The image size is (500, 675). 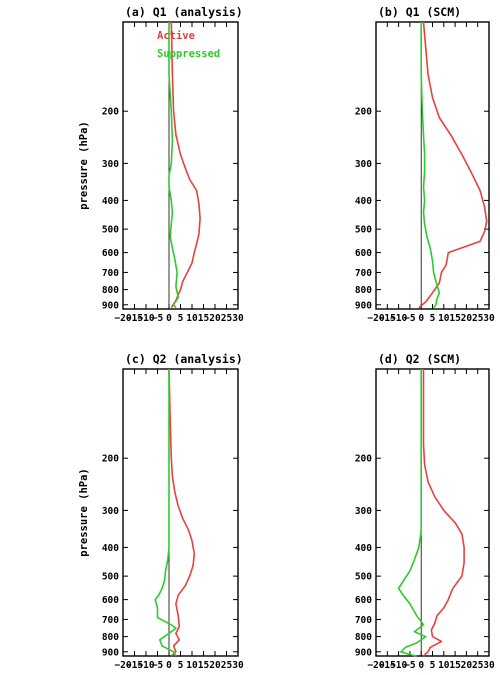 What do you see at coordinates (176, 36) in the screenshot?
I see `legend-active: Active` at bounding box center [176, 36].